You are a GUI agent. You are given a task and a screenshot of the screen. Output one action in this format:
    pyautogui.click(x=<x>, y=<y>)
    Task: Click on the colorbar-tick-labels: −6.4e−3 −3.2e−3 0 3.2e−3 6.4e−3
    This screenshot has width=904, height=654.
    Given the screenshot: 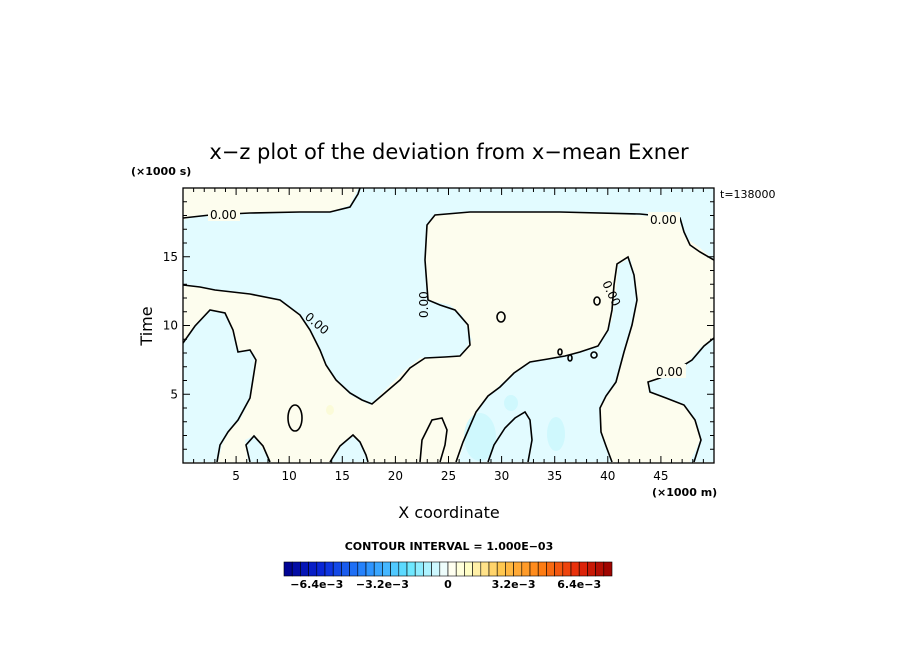 What is the action you would take?
    pyautogui.click(x=445, y=584)
    